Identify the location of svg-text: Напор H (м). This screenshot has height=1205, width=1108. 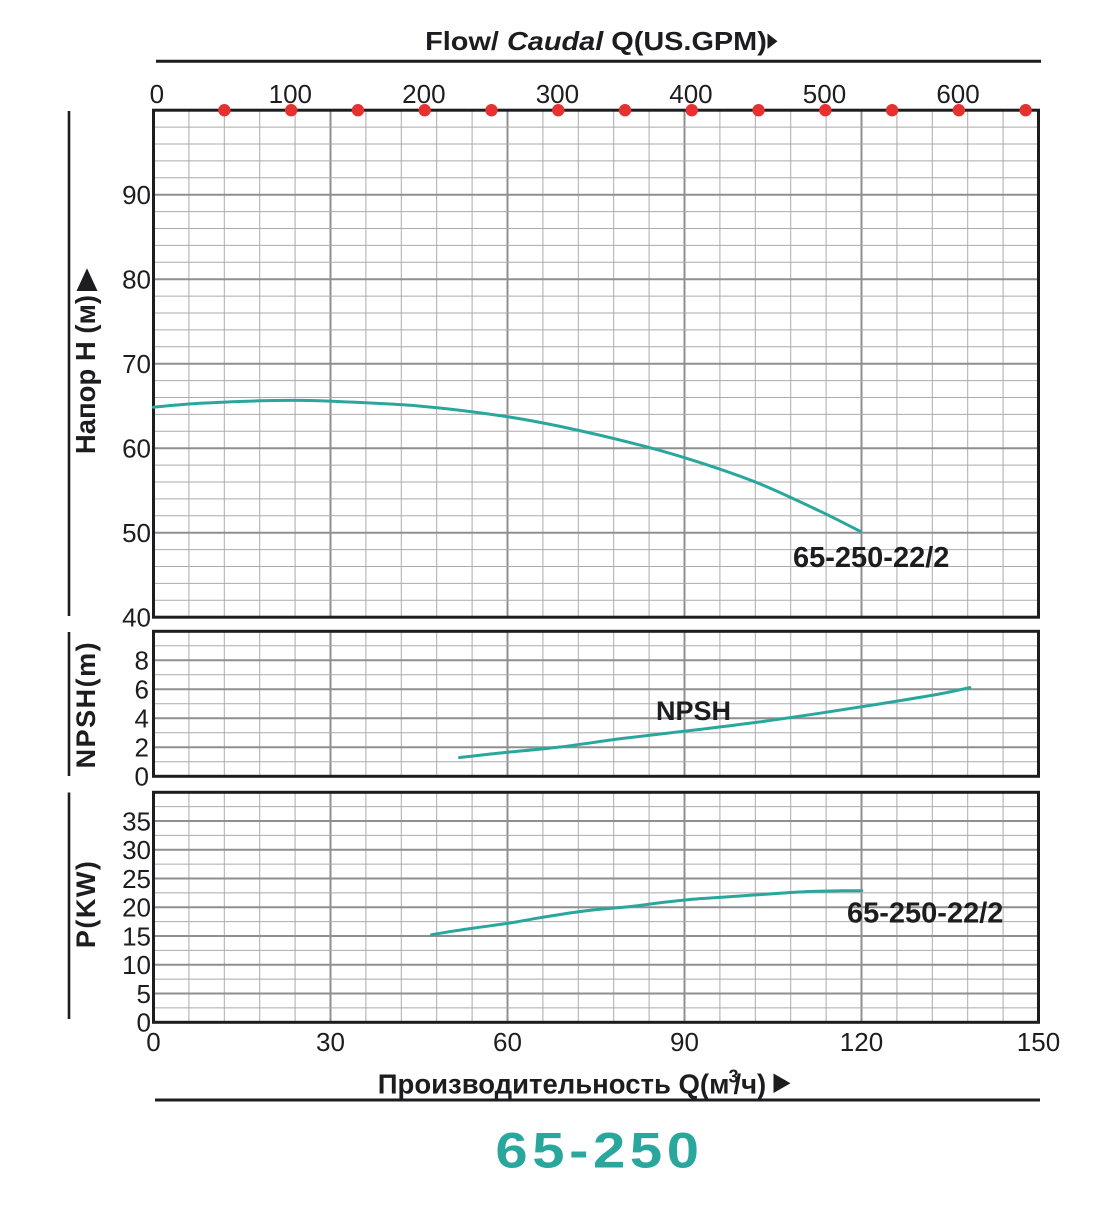
(85, 374).